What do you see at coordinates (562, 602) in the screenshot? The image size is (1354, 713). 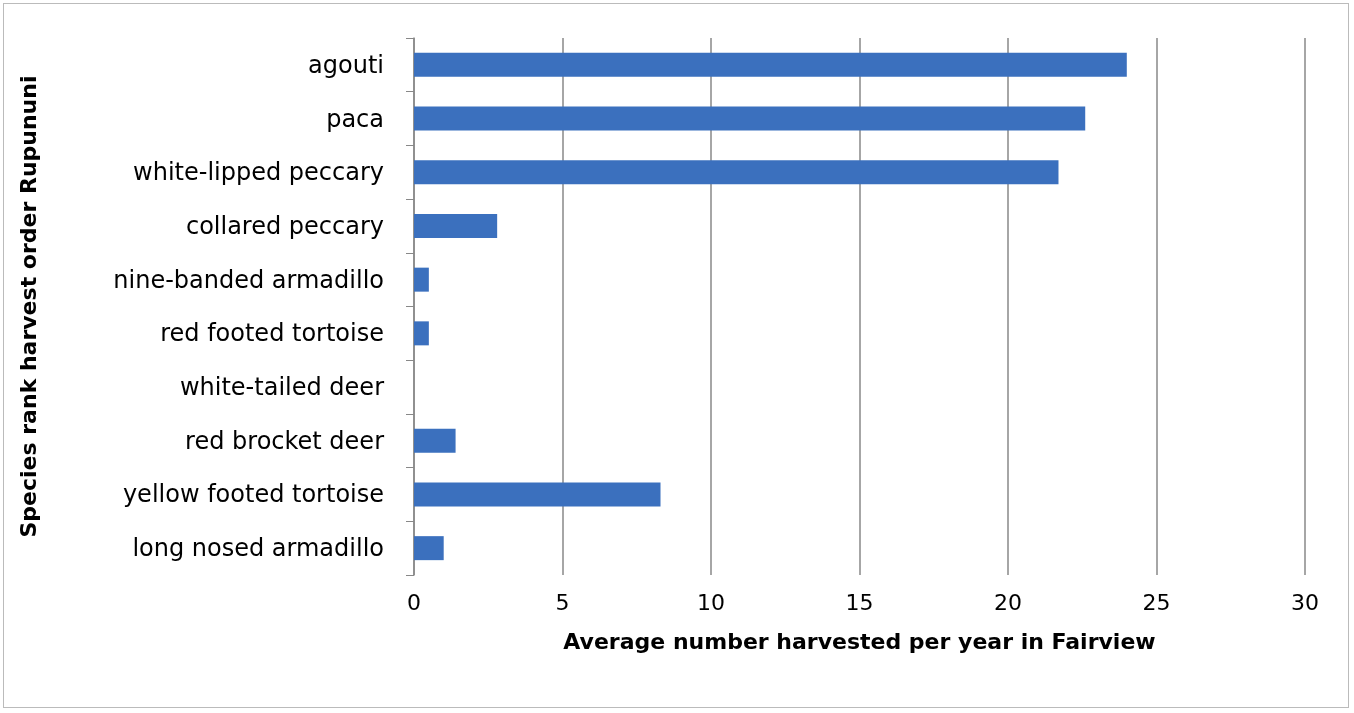 I see `x-tick-label: 5` at bounding box center [562, 602].